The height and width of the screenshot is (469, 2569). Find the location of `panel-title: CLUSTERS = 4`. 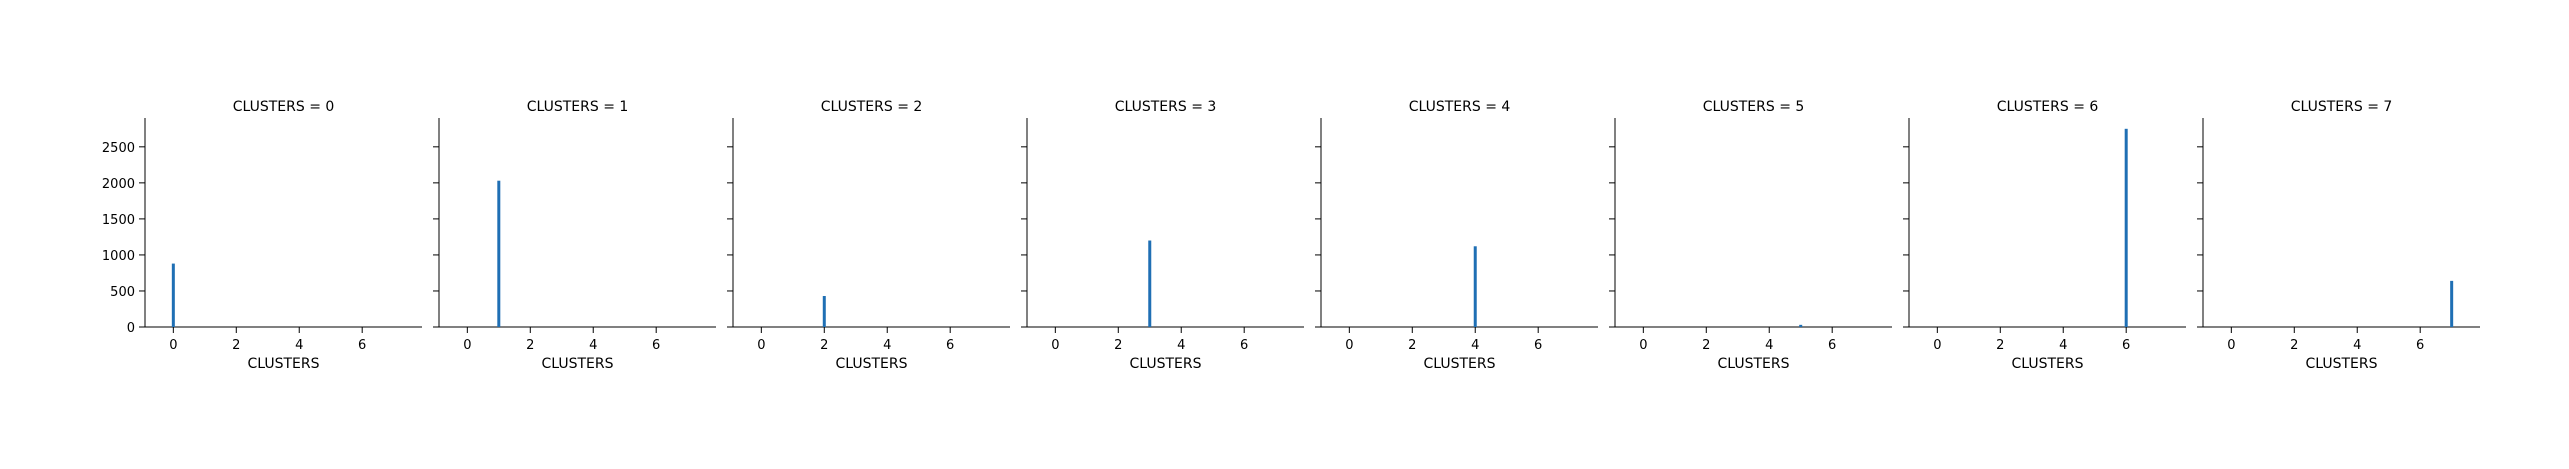

panel-title: CLUSTERS = 4 is located at coordinates (1460, 107).